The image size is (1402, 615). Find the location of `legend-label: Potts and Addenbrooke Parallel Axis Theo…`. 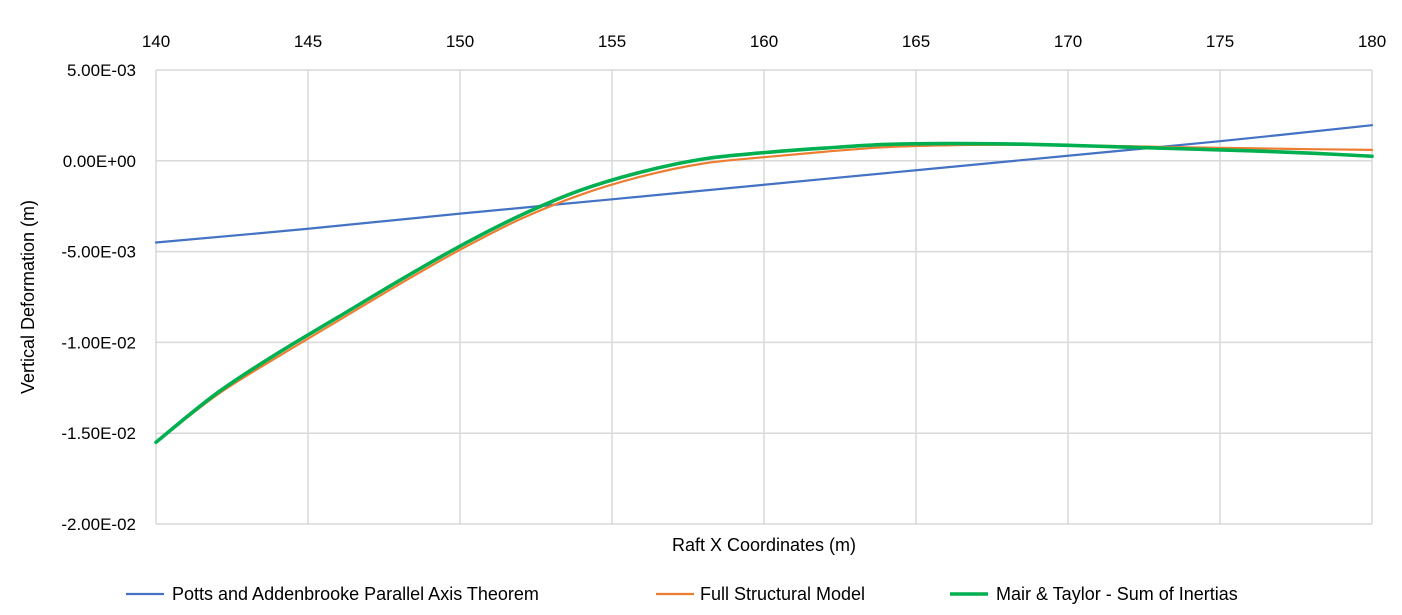

legend-label: Potts and Addenbrooke Parallel Axis Theo… is located at coordinates (355, 594).